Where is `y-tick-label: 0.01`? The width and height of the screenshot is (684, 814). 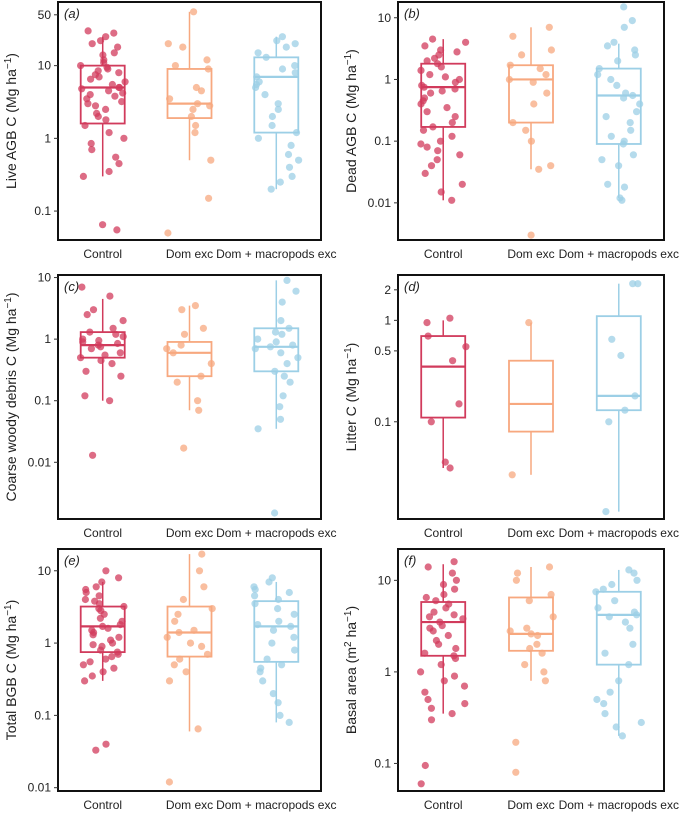 y-tick-label: 0.01 is located at coordinates (40, 788).